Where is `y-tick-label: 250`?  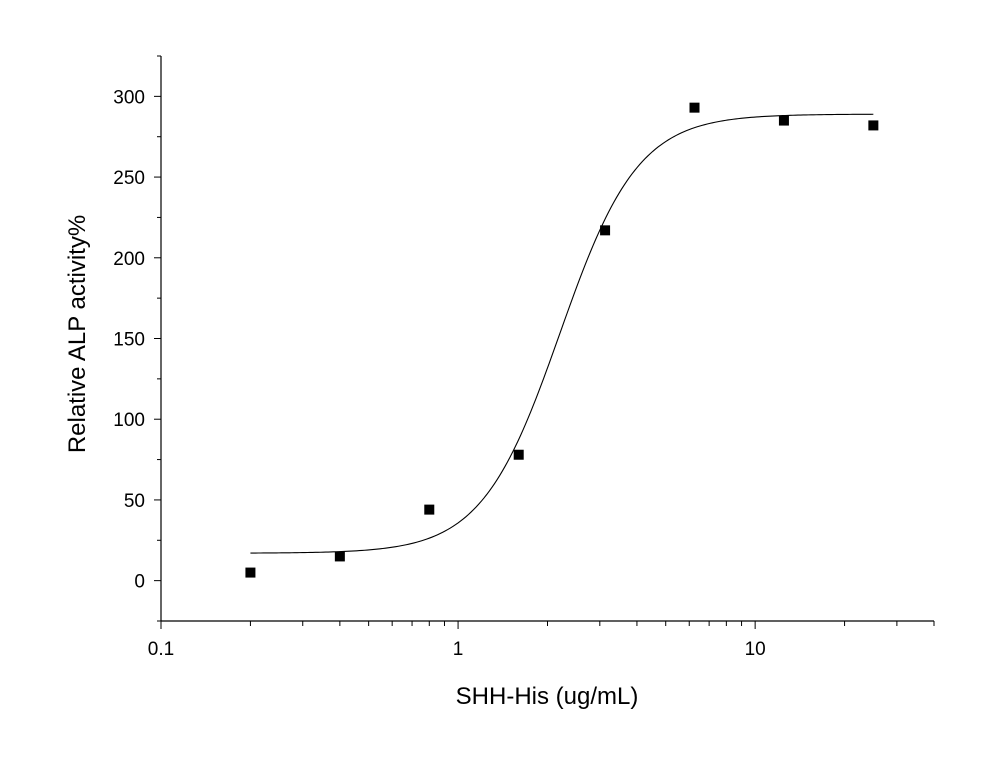 y-tick-label: 250 is located at coordinates (129, 178).